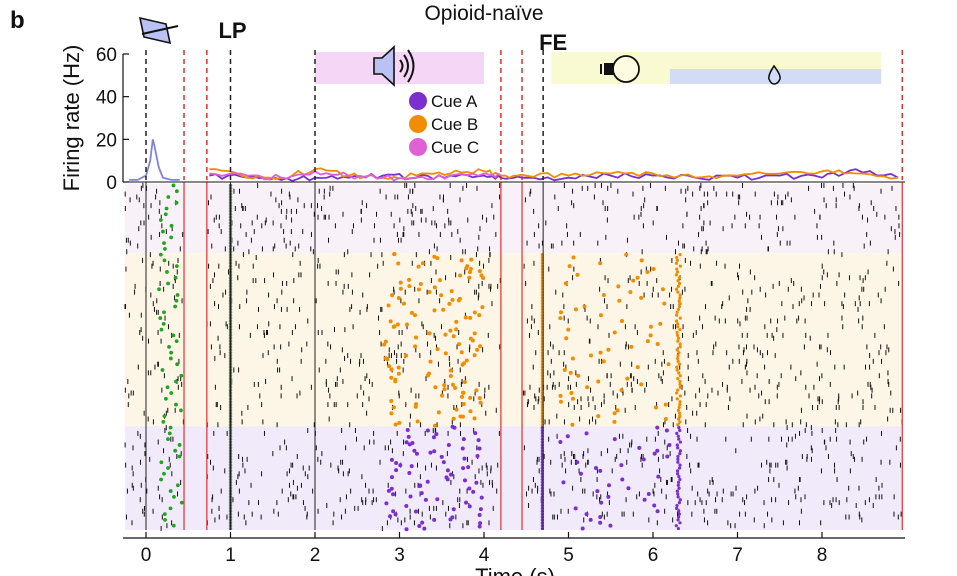 This screenshot has height=576, width=957. What do you see at coordinates (158, 30) in the screenshot?
I see `laser-icon` at bounding box center [158, 30].